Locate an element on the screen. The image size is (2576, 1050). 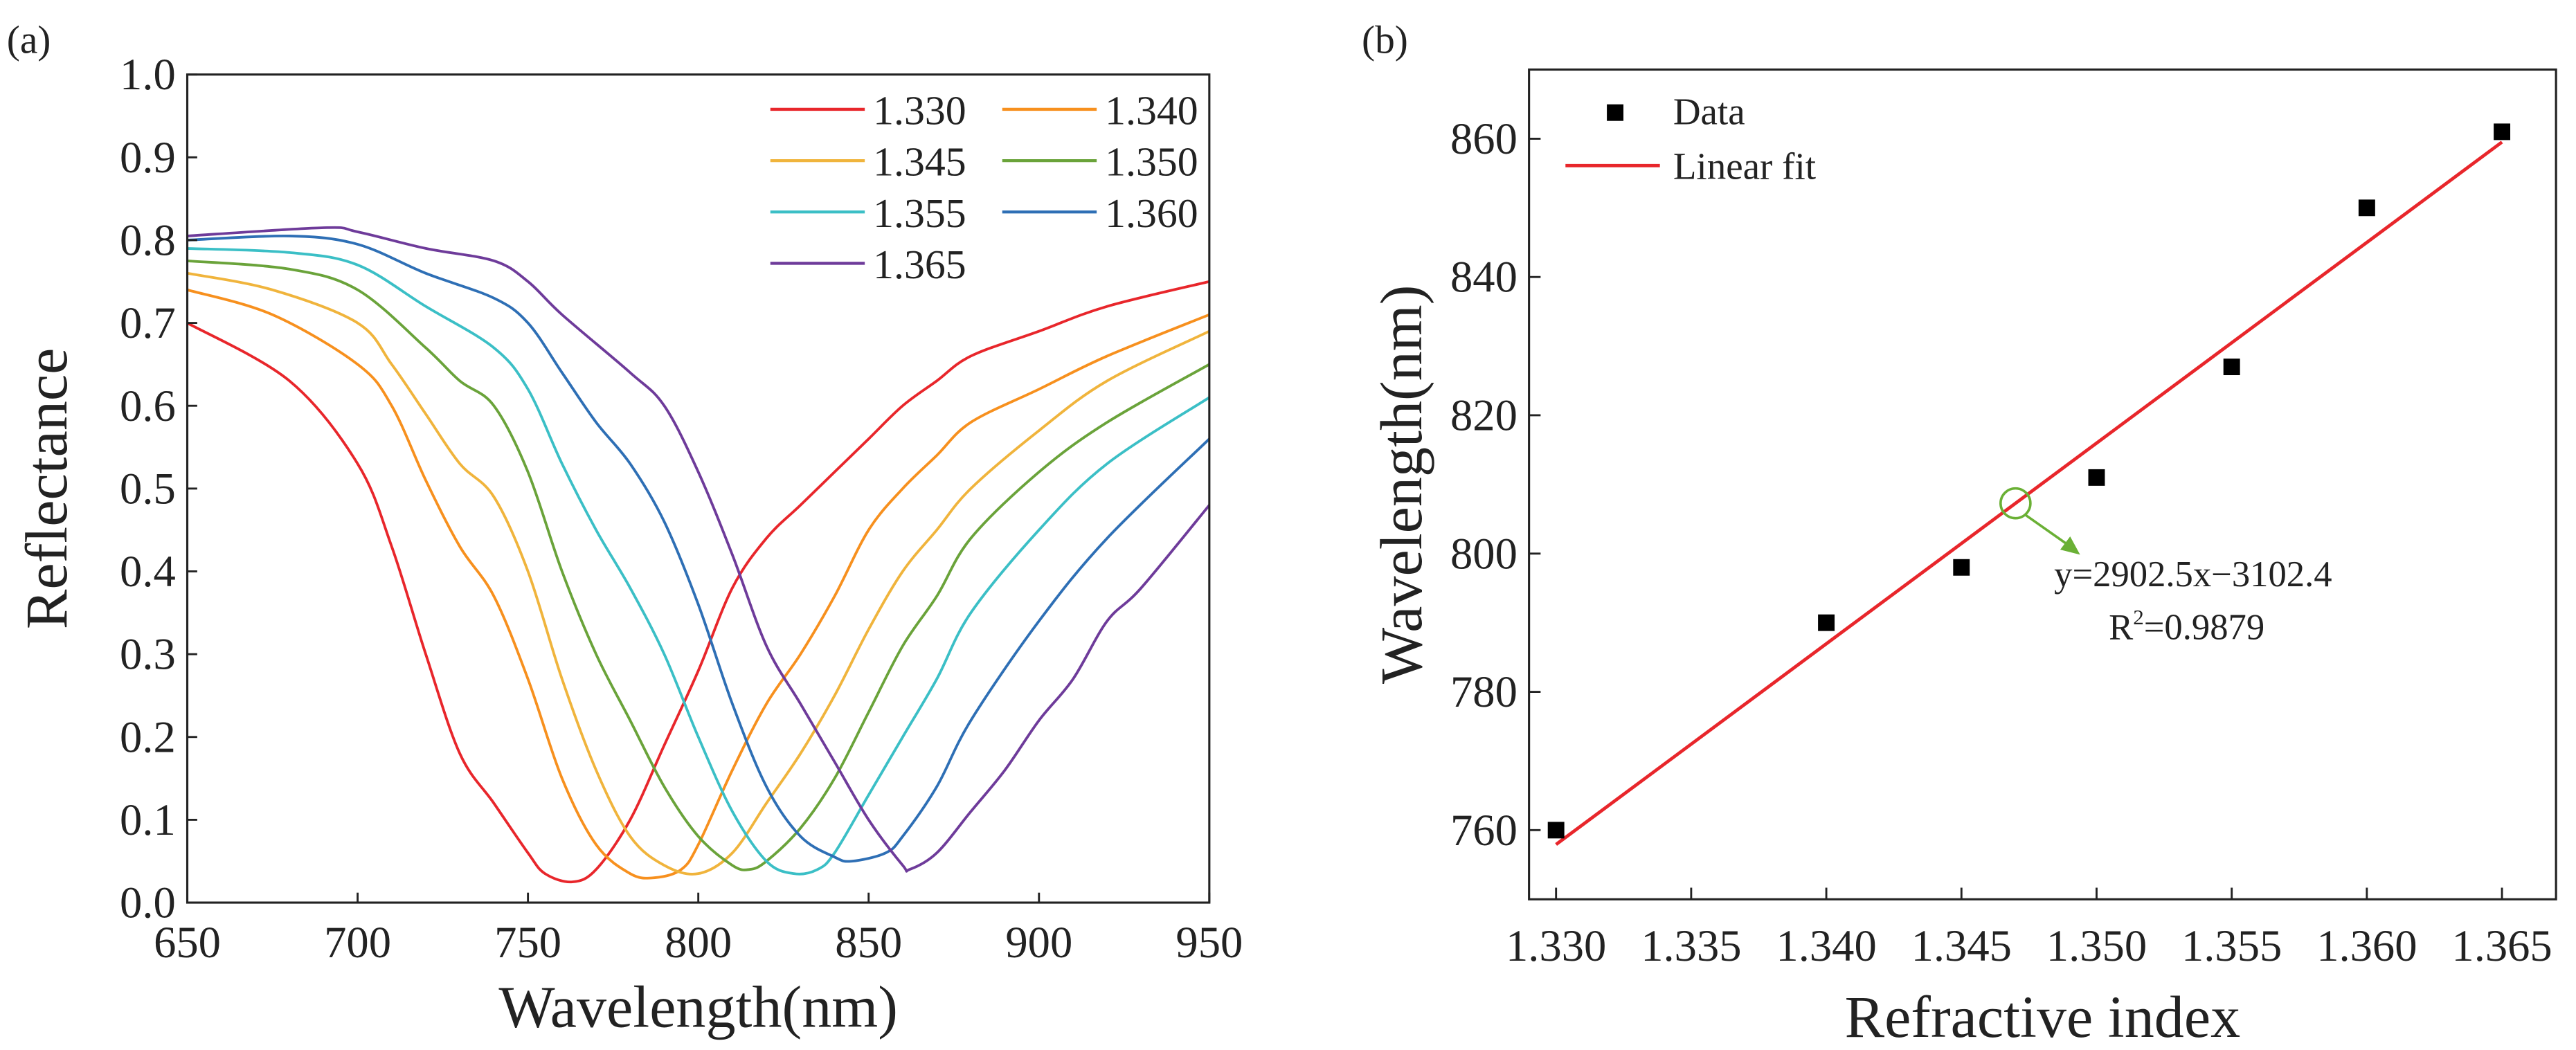
y-tick-label: 0.2 is located at coordinates (148, 736).